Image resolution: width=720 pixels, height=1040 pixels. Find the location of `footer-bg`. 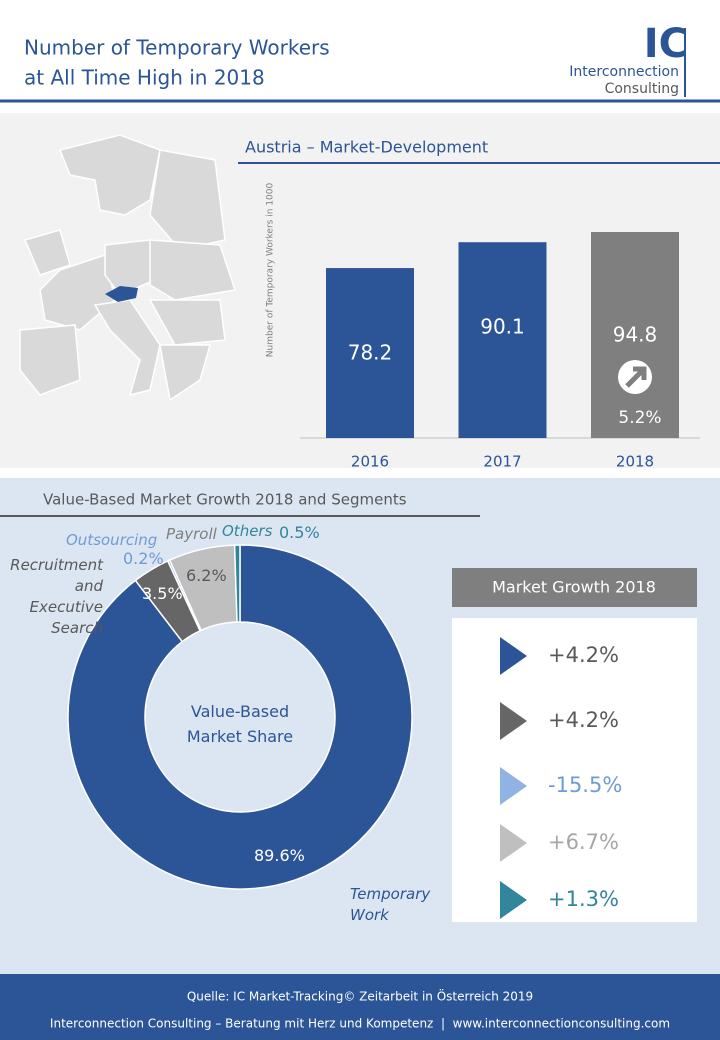

footer-bg is located at coordinates (360, 1007).